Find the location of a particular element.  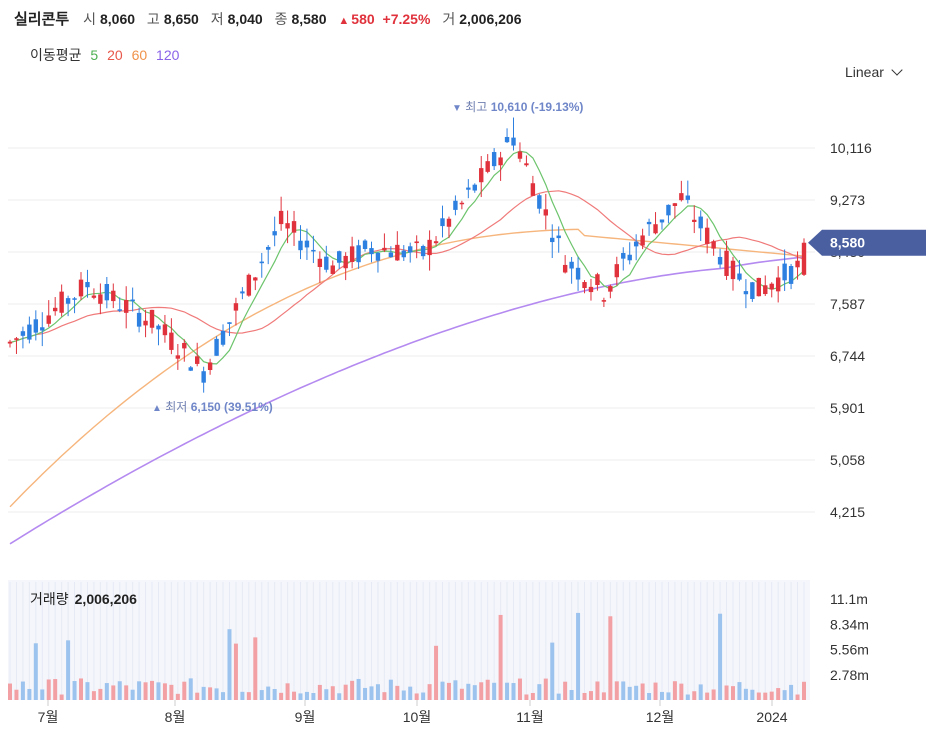

volume-title: 거래량 2,006,206 is located at coordinates (83, 599).